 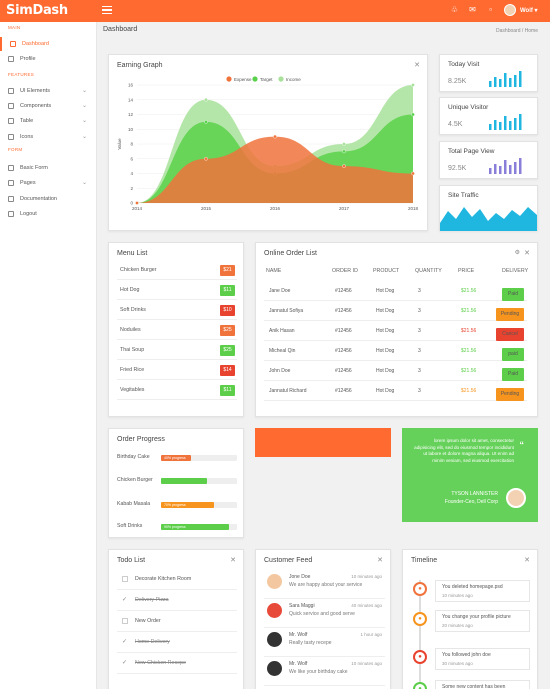 I want to click on chevron-down-icon: ⌄, so click(x=84, y=106).